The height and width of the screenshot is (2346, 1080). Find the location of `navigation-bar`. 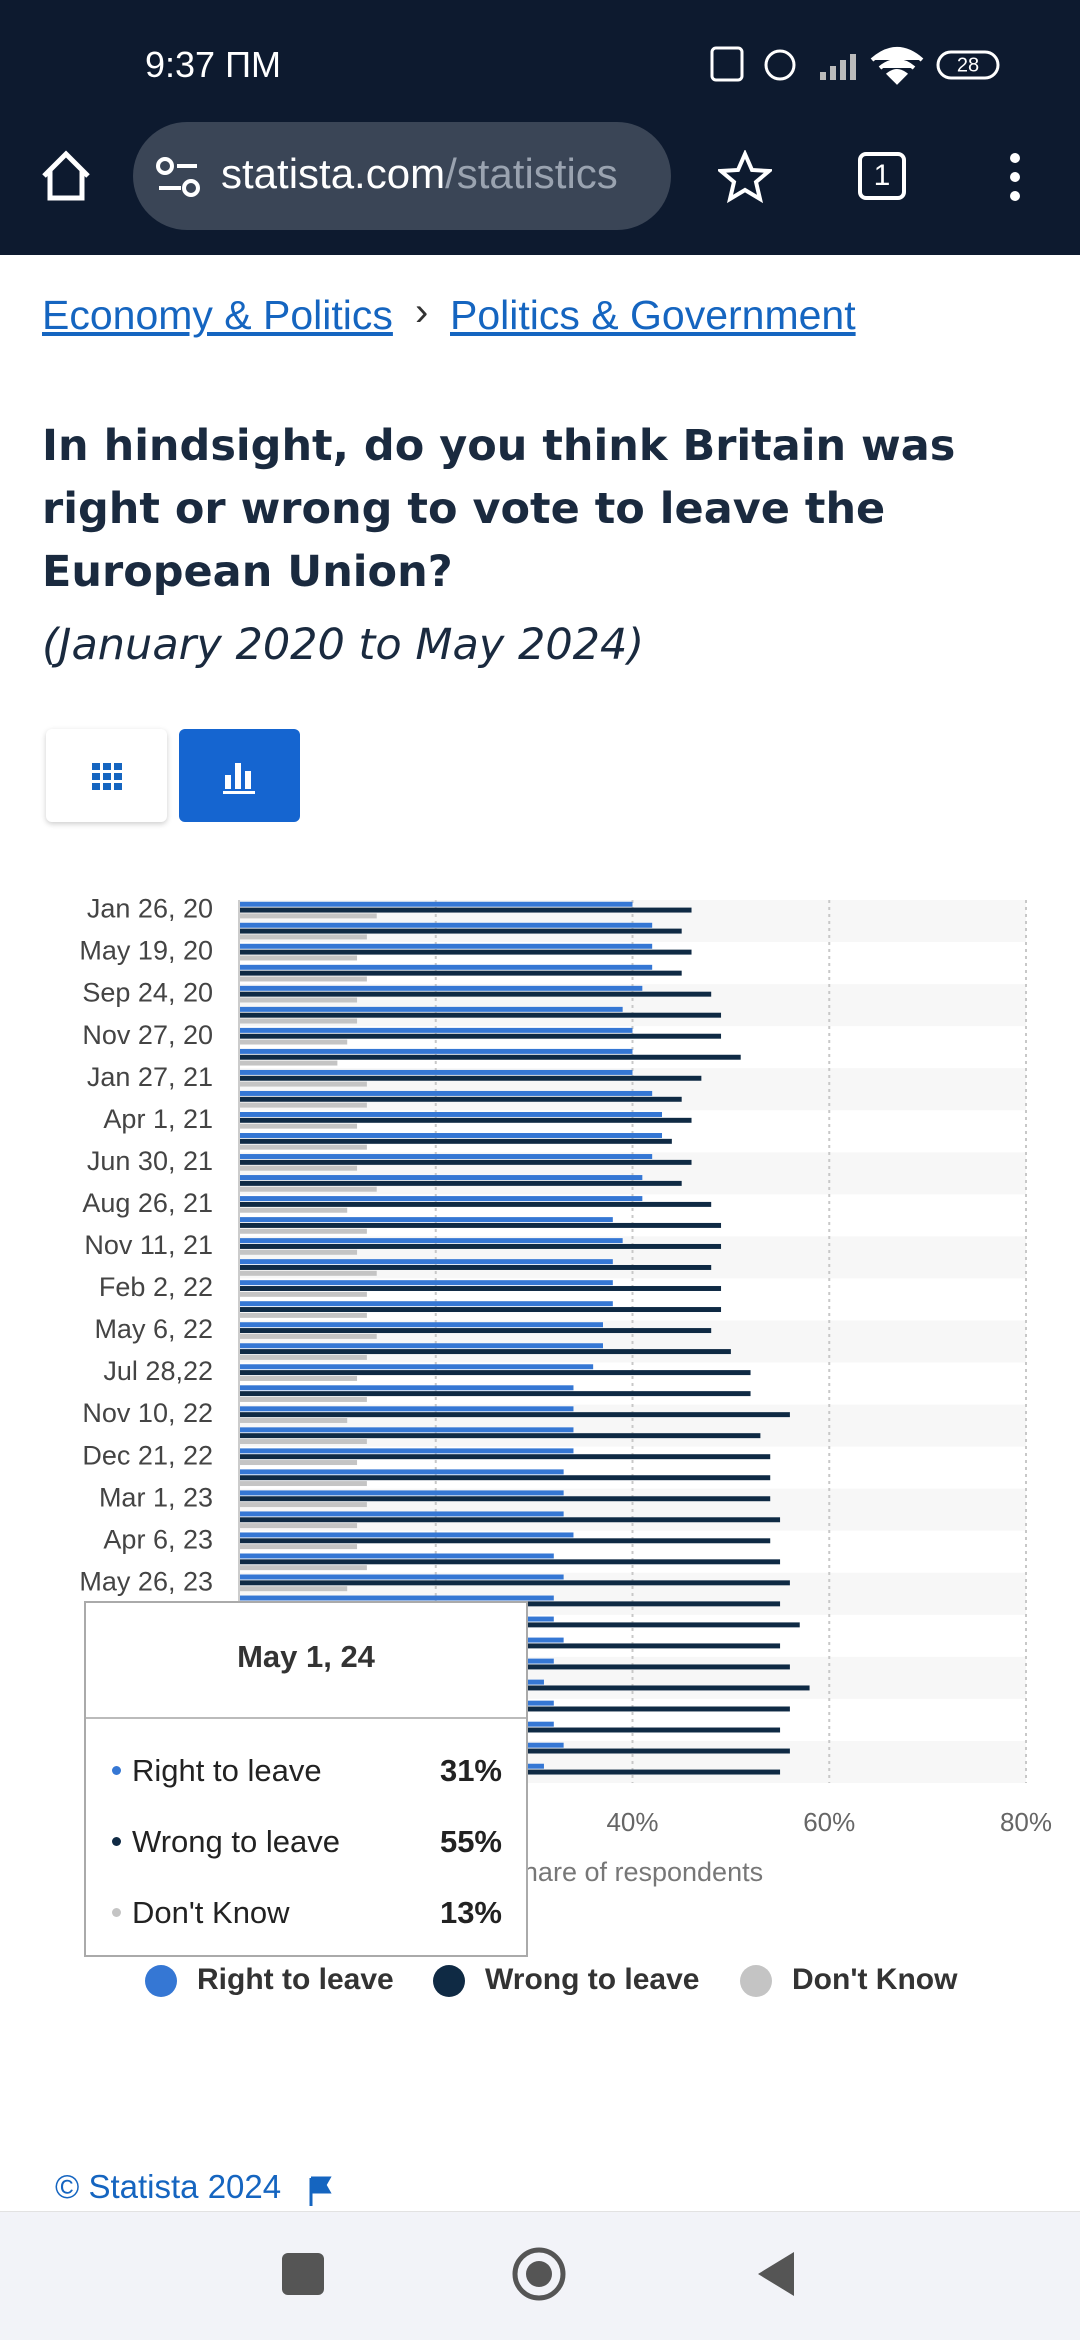

navigation-bar is located at coordinates (540, 2275).